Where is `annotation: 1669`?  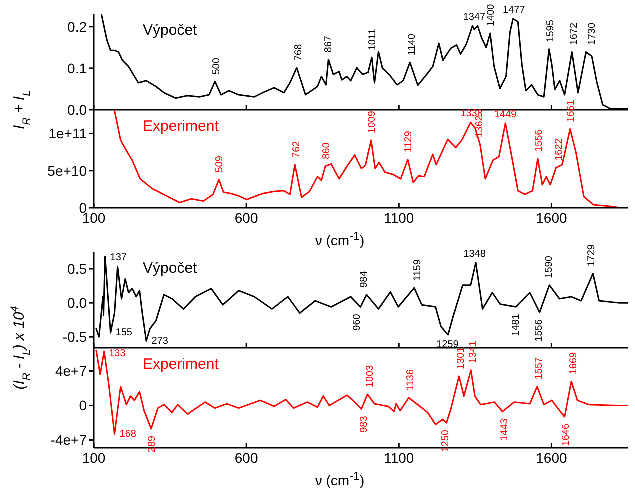 annotation: 1669 is located at coordinates (574, 363).